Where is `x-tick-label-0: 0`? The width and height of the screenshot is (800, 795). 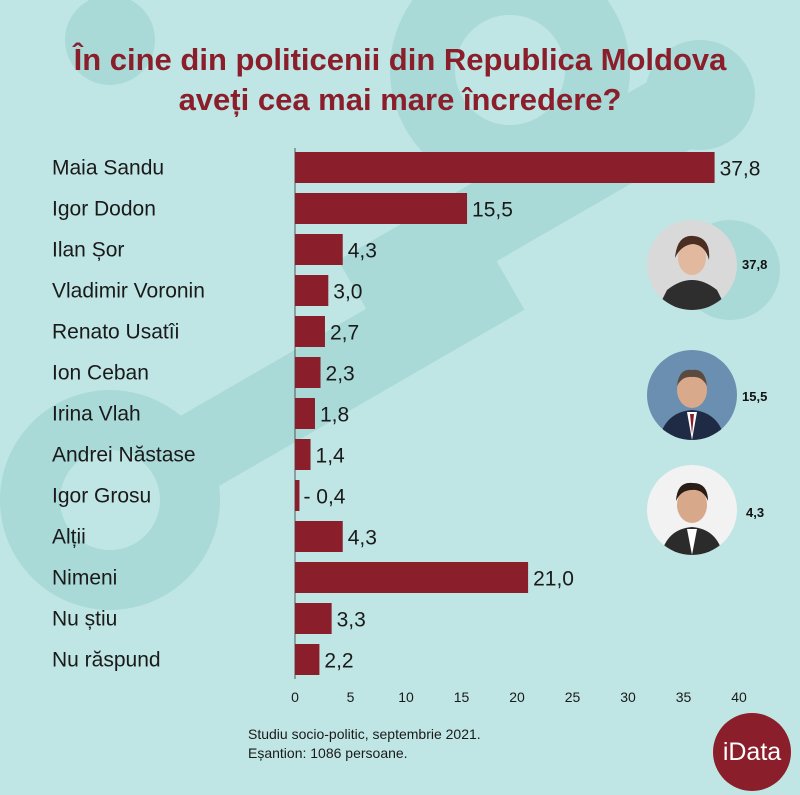
x-tick-label-0: 0 is located at coordinates (295, 697).